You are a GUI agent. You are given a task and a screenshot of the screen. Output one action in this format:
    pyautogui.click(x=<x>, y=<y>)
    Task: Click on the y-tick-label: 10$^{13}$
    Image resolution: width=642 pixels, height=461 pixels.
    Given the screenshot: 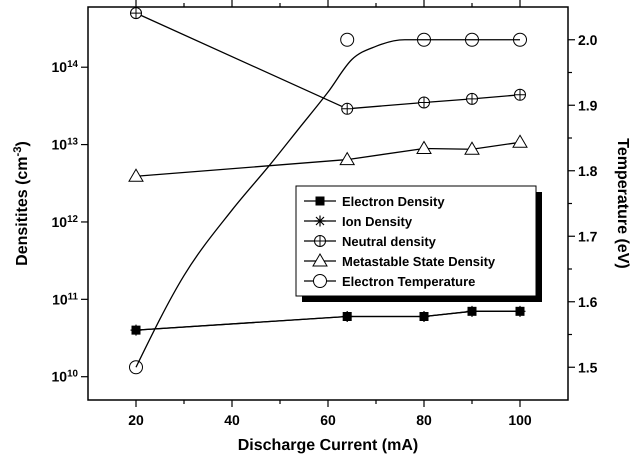 What is the action you would take?
    pyautogui.click(x=65, y=144)
    